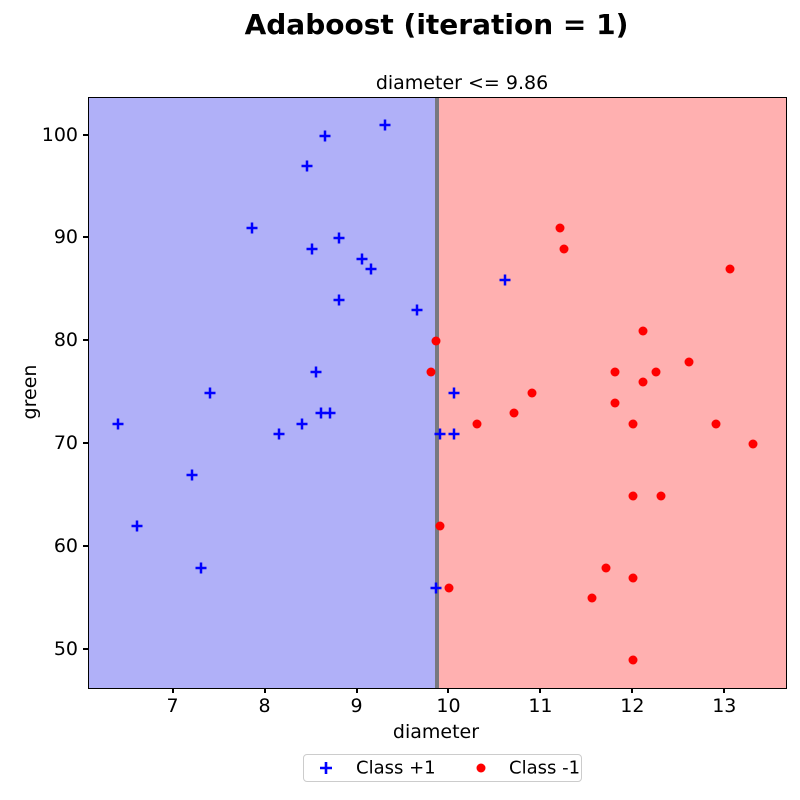 The image size is (800, 800). I want to click on y-tick-label: 70, so click(65, 443).